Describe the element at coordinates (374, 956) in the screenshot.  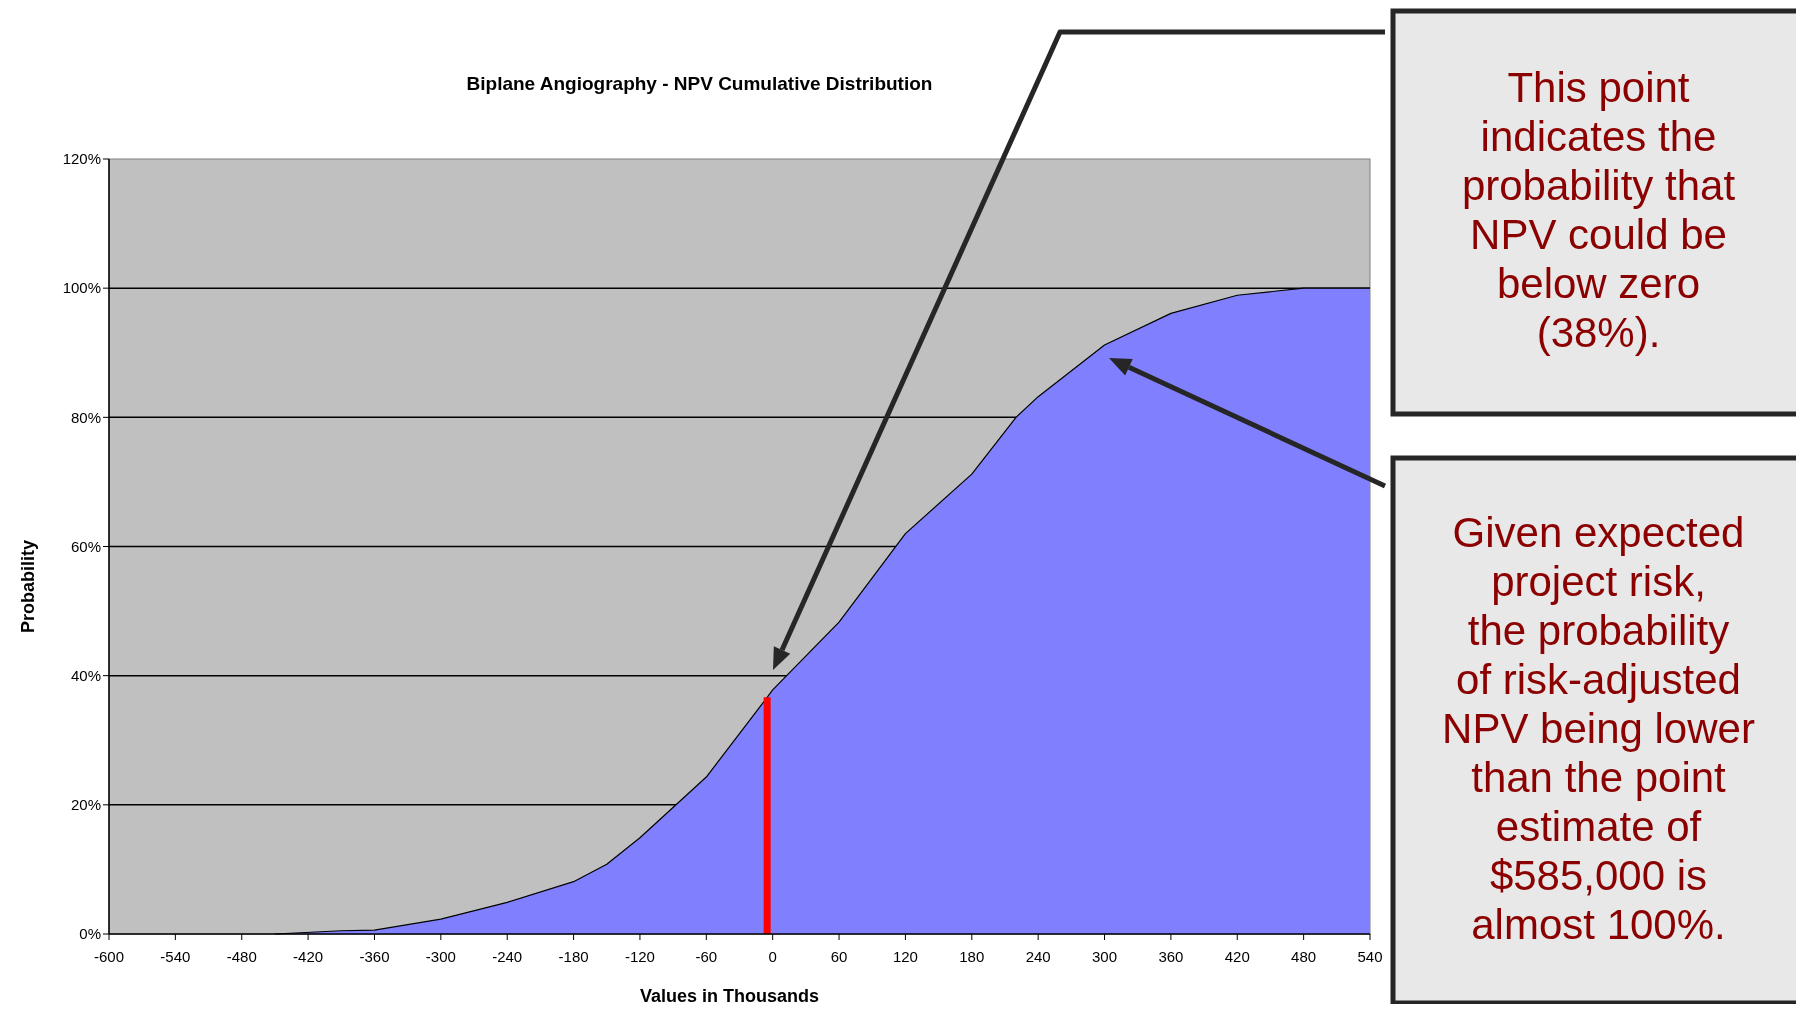
I see `x-tick-label: -360` at that location.